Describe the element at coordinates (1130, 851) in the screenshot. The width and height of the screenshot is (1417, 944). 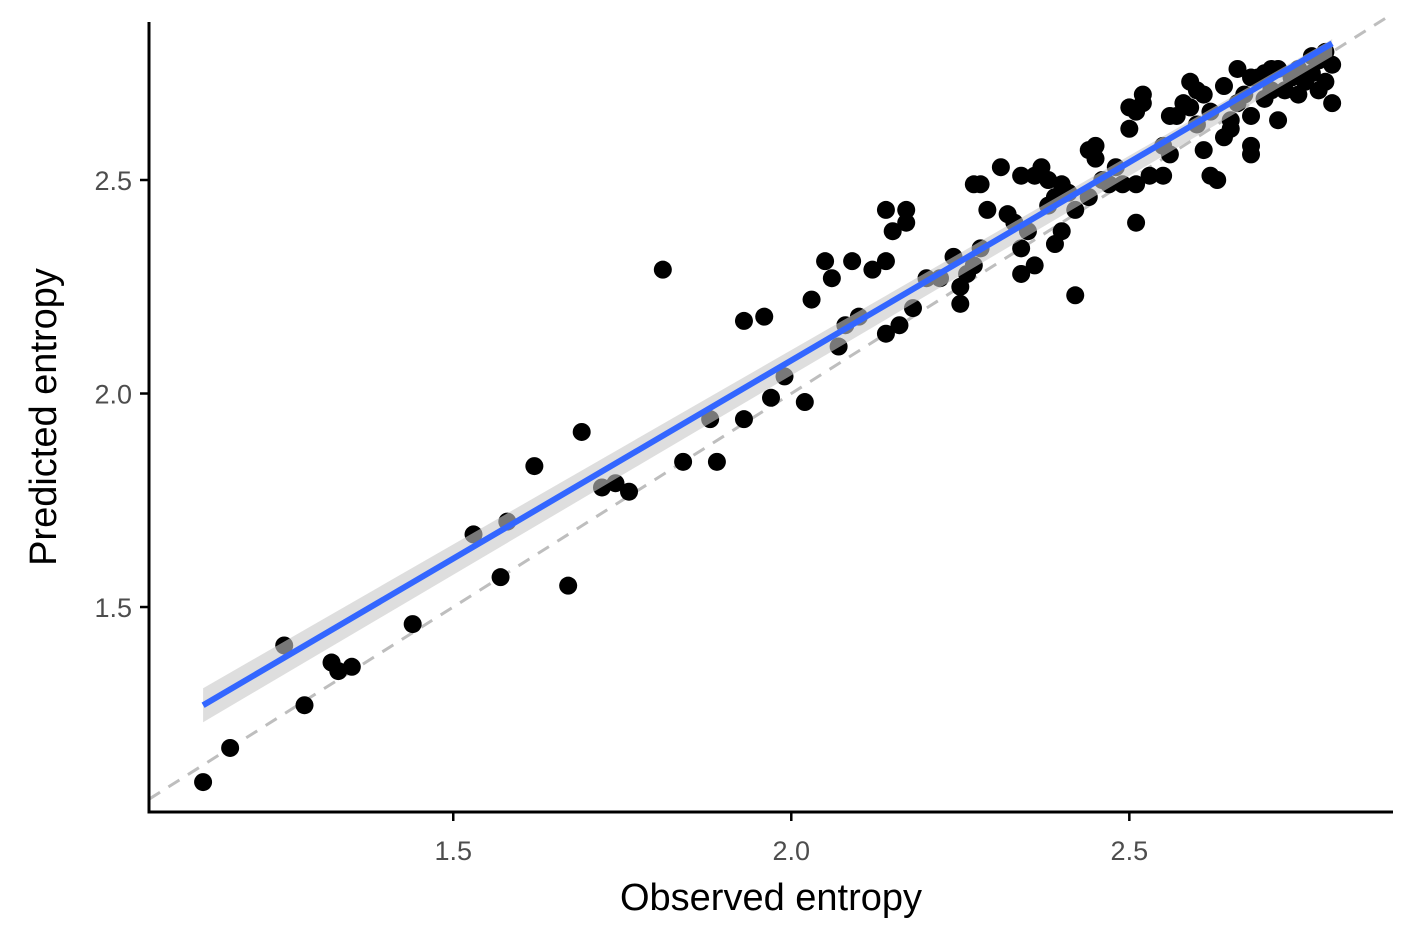
I see `x-tick-label: 2.5` at that location.